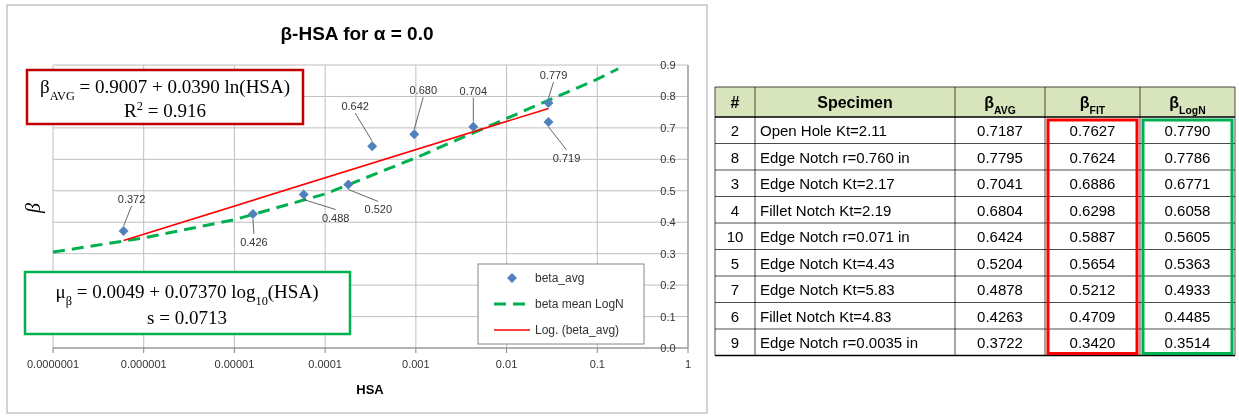 Image resolution: width=1239 pixels, height=417 pixels. What do you see at coordinates (560, 278) in the screenshot?
I see `legend-label: beta_avg` at bounding box center [560, 278].